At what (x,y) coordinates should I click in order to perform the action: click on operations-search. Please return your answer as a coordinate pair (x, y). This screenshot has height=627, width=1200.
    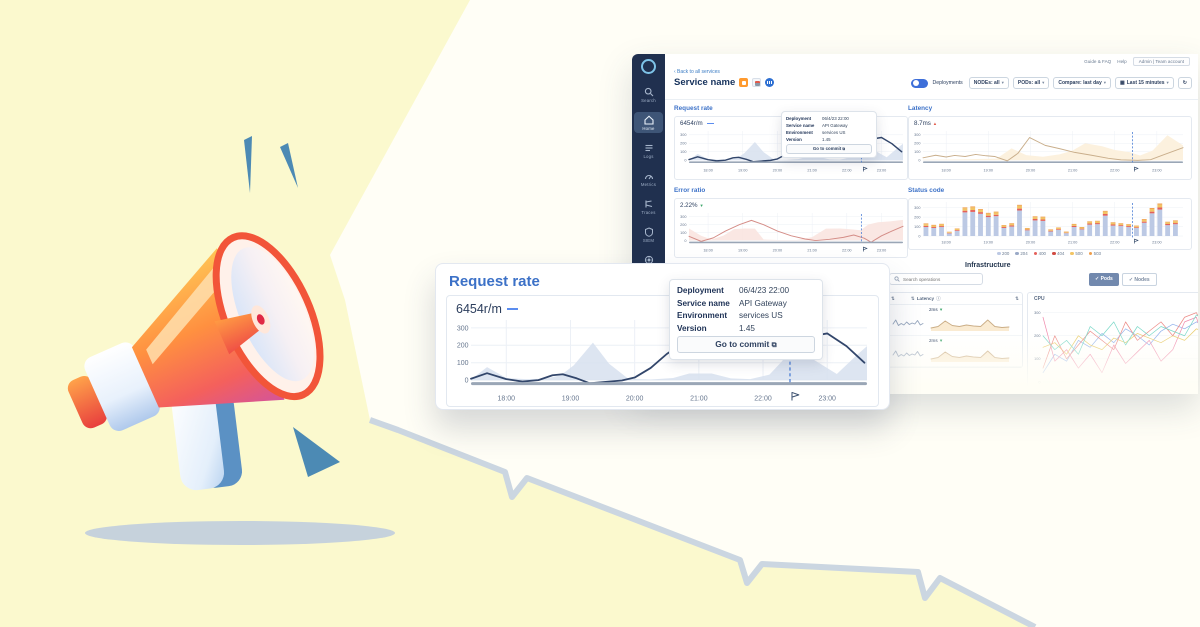
    Looking at the image, I should click on (936, 279).